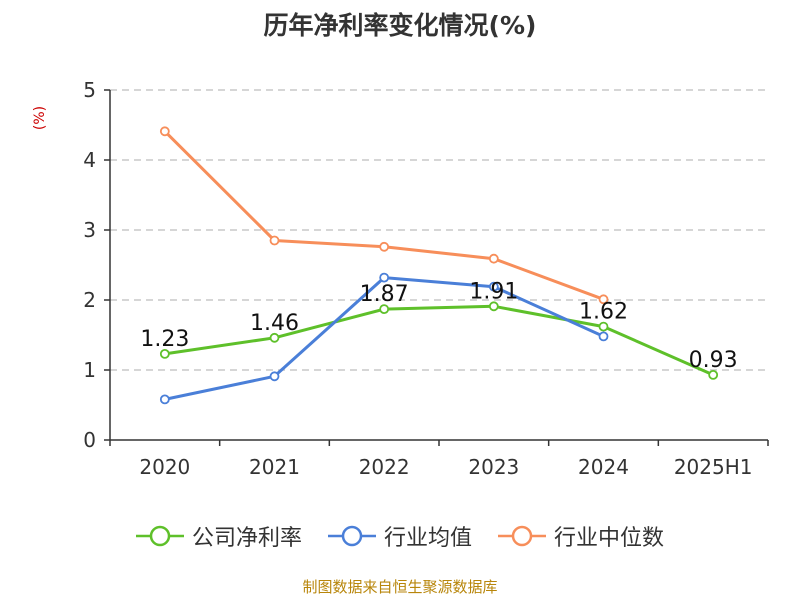 The height and width of the screenshot is (600, 800). What do you see at coordinates (89, 90) in the screenshot?
I see `y-tick-label: 5` at bounding box center [89, 90].